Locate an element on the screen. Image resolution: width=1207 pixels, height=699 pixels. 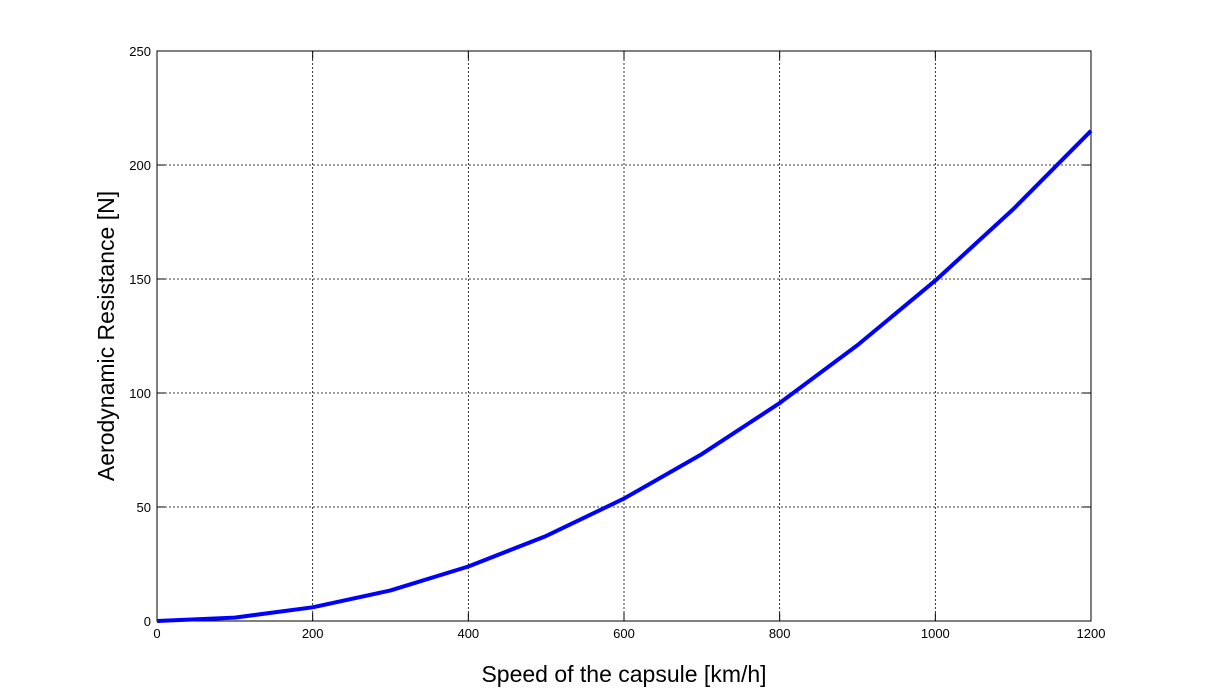
y-tick-label: 50 is located at coordinates (144, 507).